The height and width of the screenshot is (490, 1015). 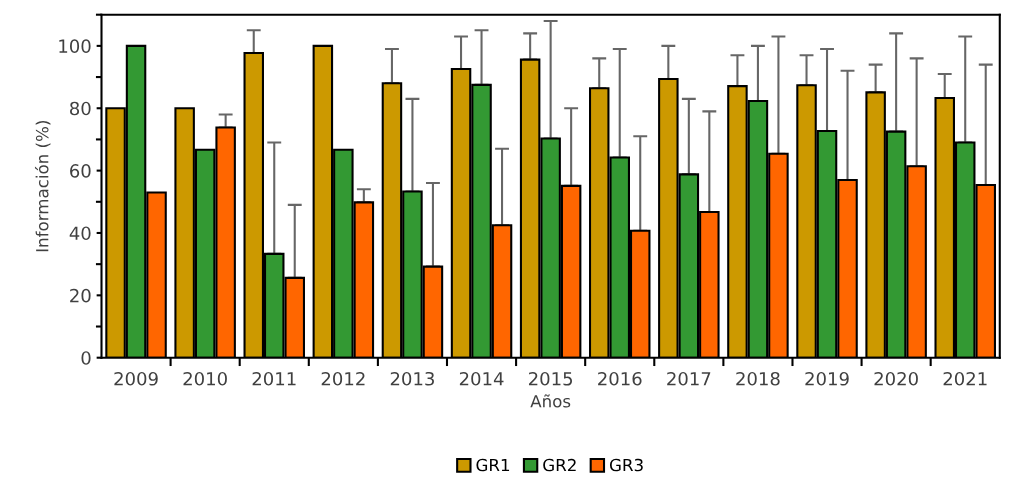 What do you see at coordinates (80, 108) in the screenshot?
I see `y-tick-label: 80` at bounding box center [80, 108].